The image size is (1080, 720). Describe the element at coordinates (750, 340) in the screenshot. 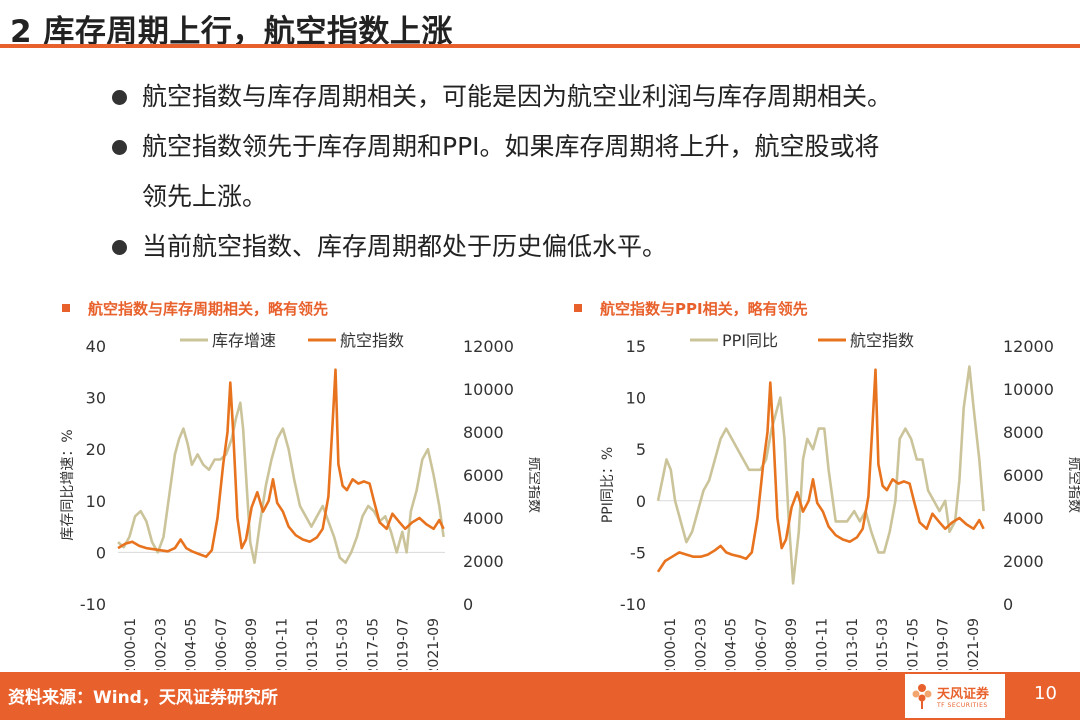

I see `legend-label: PPI同比` at that location.